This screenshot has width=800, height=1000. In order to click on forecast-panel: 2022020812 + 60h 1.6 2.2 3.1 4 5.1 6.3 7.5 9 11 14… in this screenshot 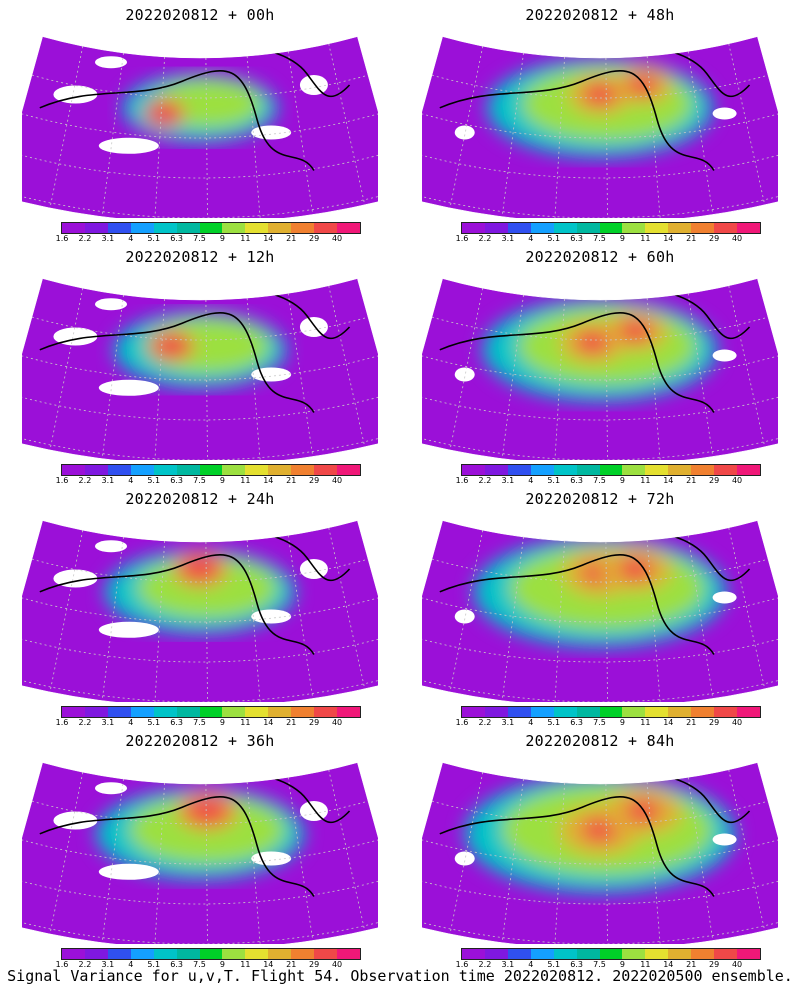, I will do `click(600, 364)`.